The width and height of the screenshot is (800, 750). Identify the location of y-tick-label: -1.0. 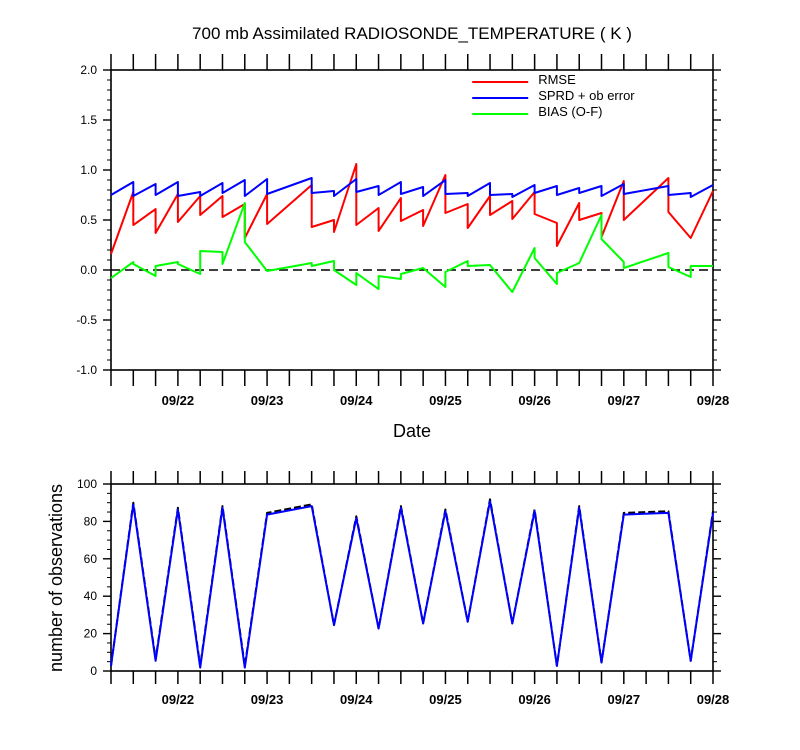
(86, 370).